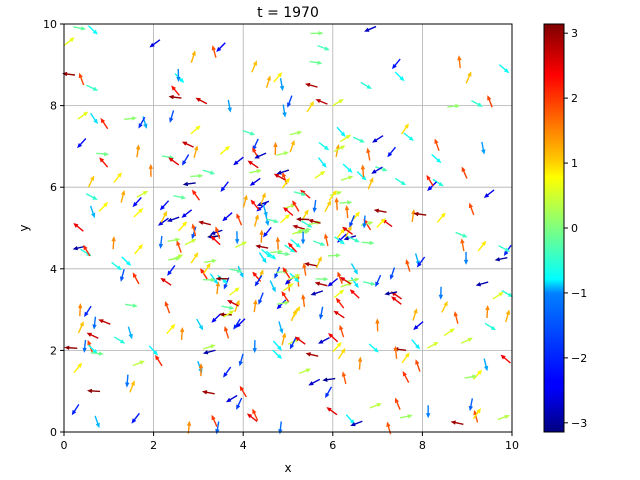 This screenshot has height=480, width=640. I want to click on x-tick-label: 2, so click(153, 445).